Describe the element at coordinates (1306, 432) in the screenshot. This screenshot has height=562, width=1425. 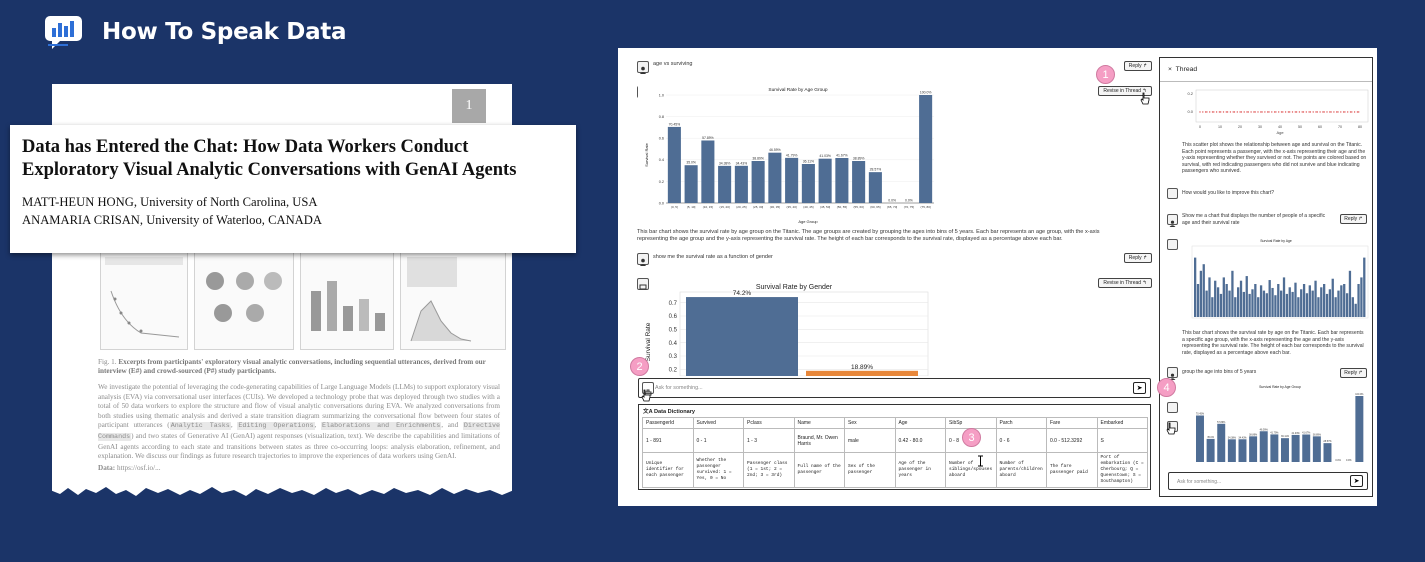
I see `data-label: 41.67%` at that location.